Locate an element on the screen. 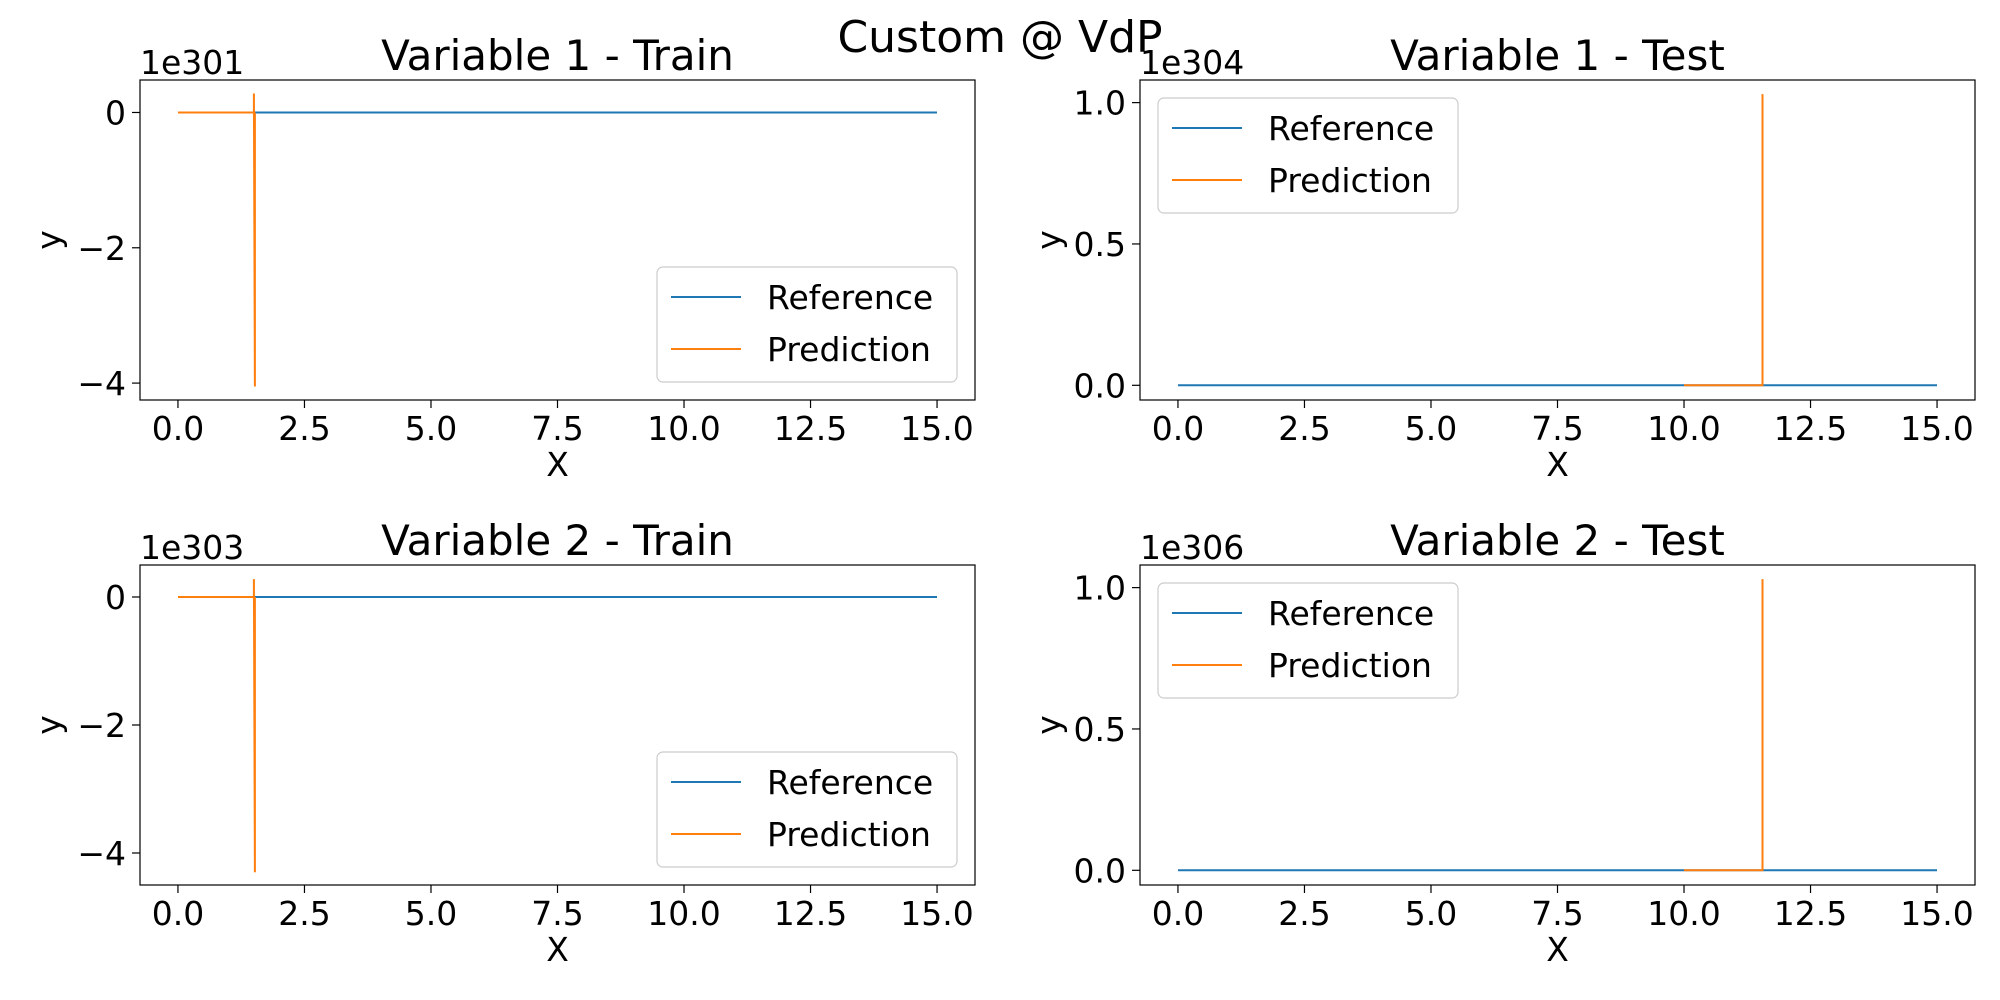 This screenshot has height=1000, width=2000. axis-offset-text: 1e304 is located at coordinates (1192, 62).